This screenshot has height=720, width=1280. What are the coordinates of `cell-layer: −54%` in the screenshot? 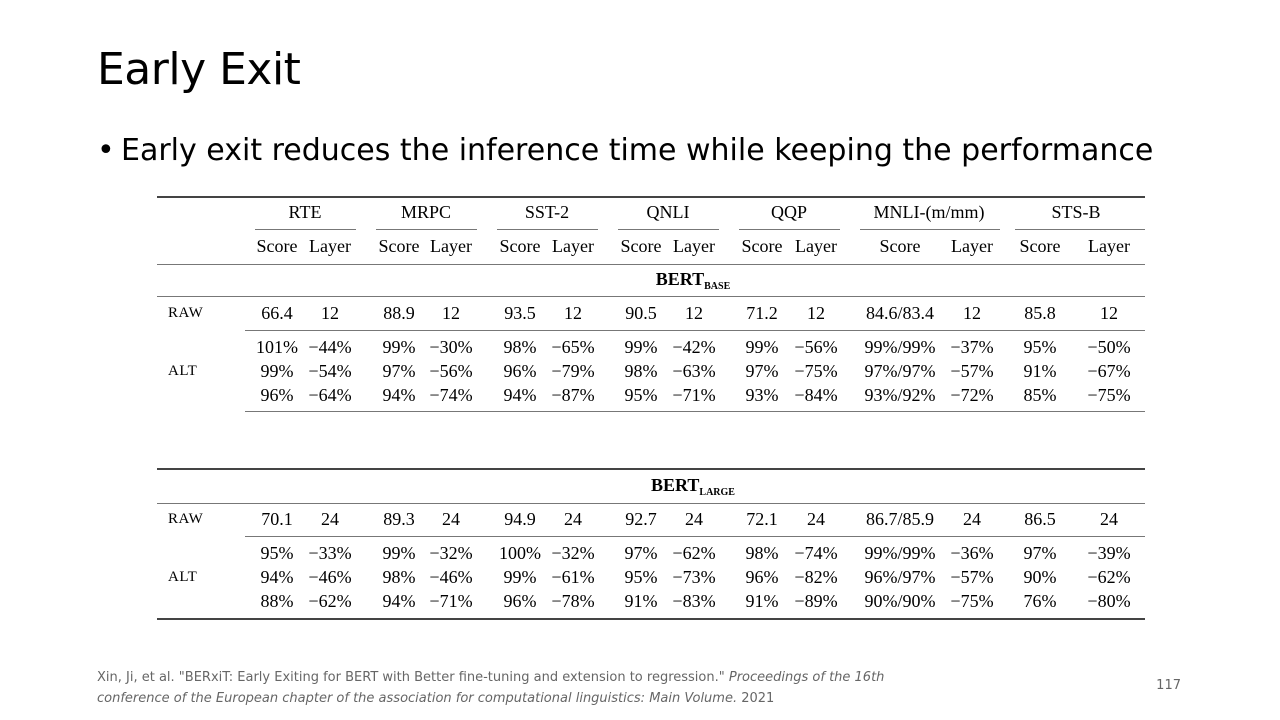 It's located at (330, 371).